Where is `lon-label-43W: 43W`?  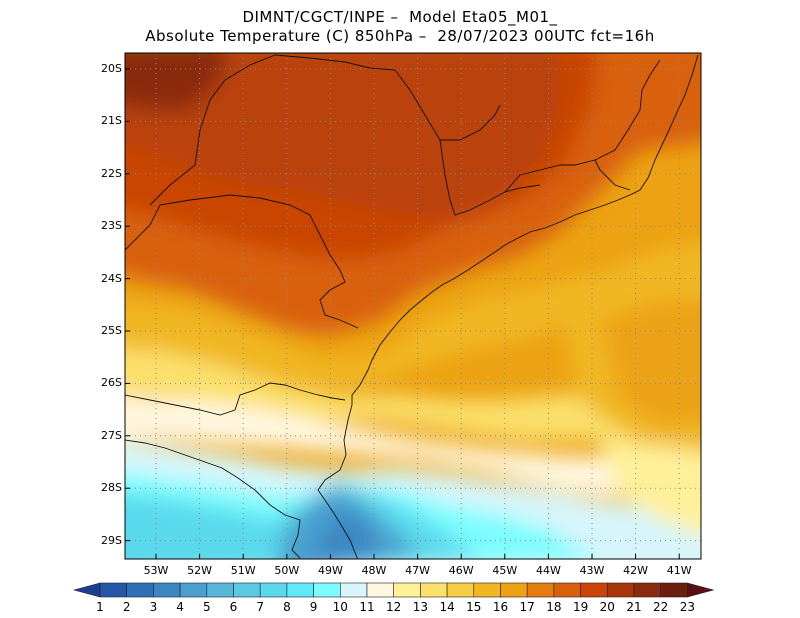
lon-label-43W: 43W is located at coordinates (592, 570).